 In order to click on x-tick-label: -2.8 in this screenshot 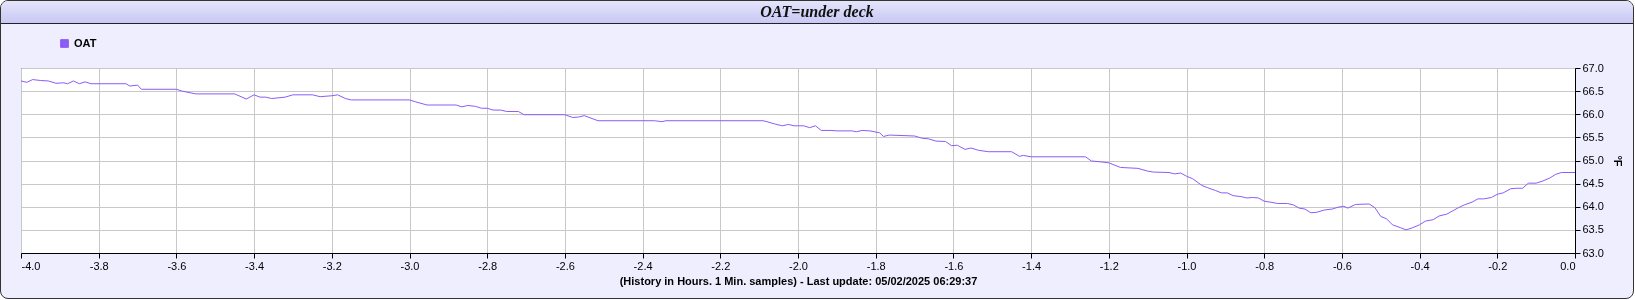, I will do `click(488, 265)`.